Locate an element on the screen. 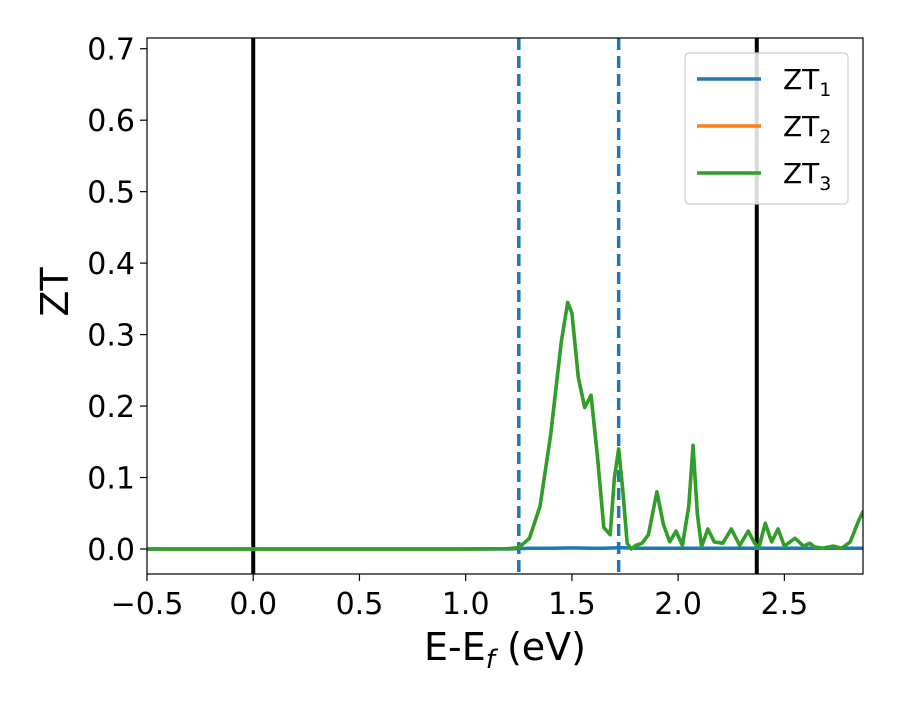 This screenshot has width=900, height=704. y-tick-label: 0.1 is located at coordinates (111, 479).